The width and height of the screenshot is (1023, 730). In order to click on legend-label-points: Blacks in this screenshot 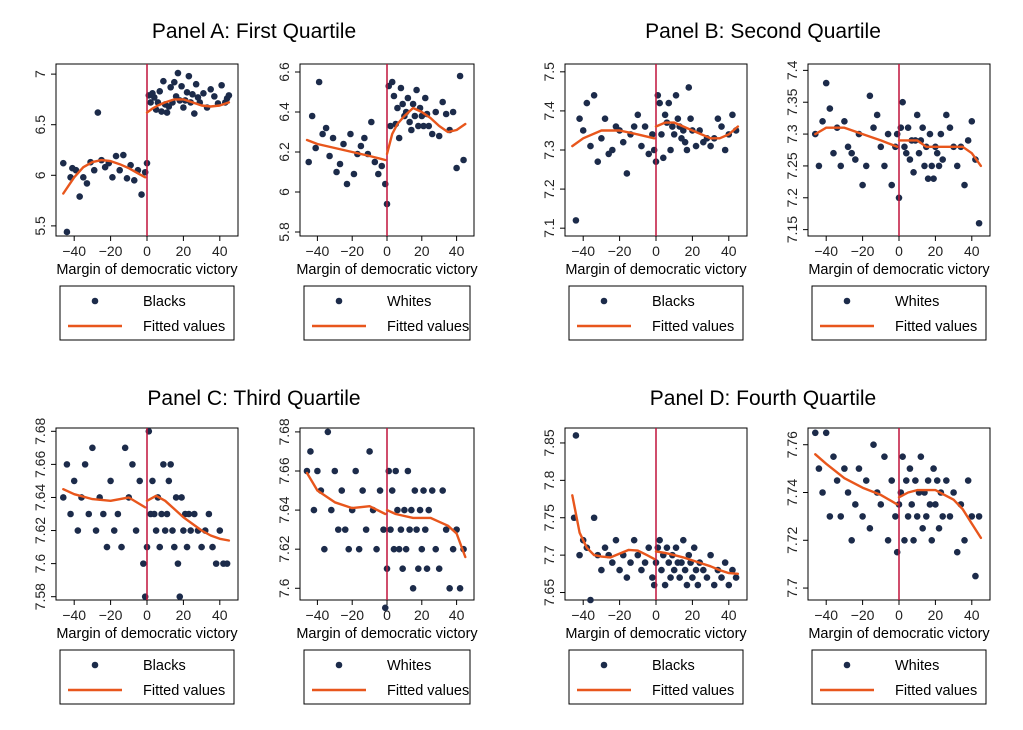, I will do `click(673, 666)`.